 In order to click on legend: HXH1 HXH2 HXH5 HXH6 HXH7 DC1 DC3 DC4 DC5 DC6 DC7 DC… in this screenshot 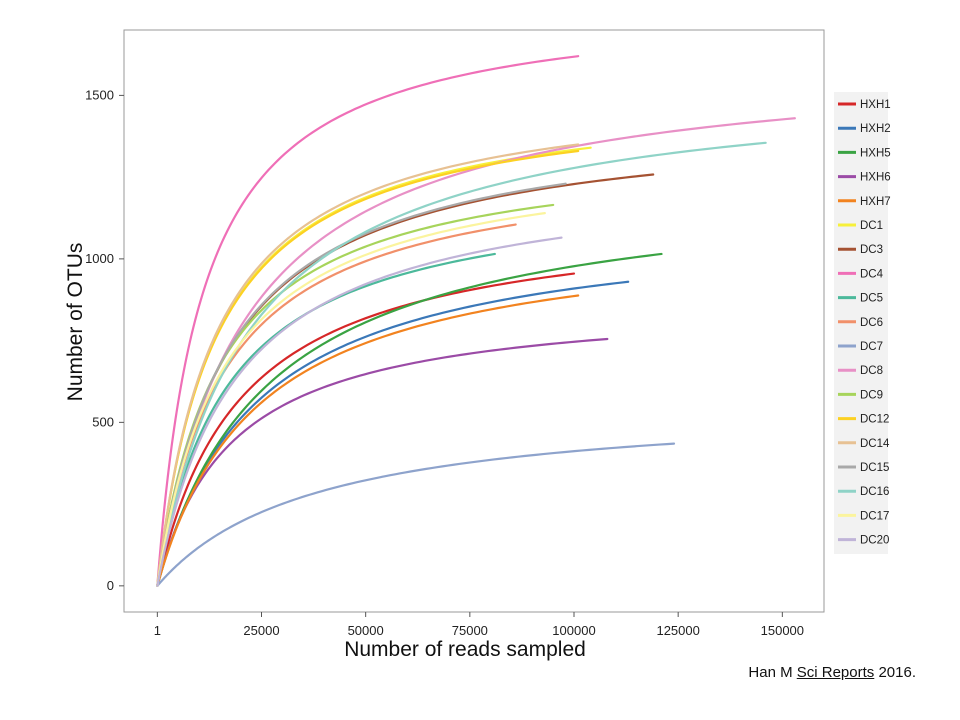, I will do `click(862, 323)`.